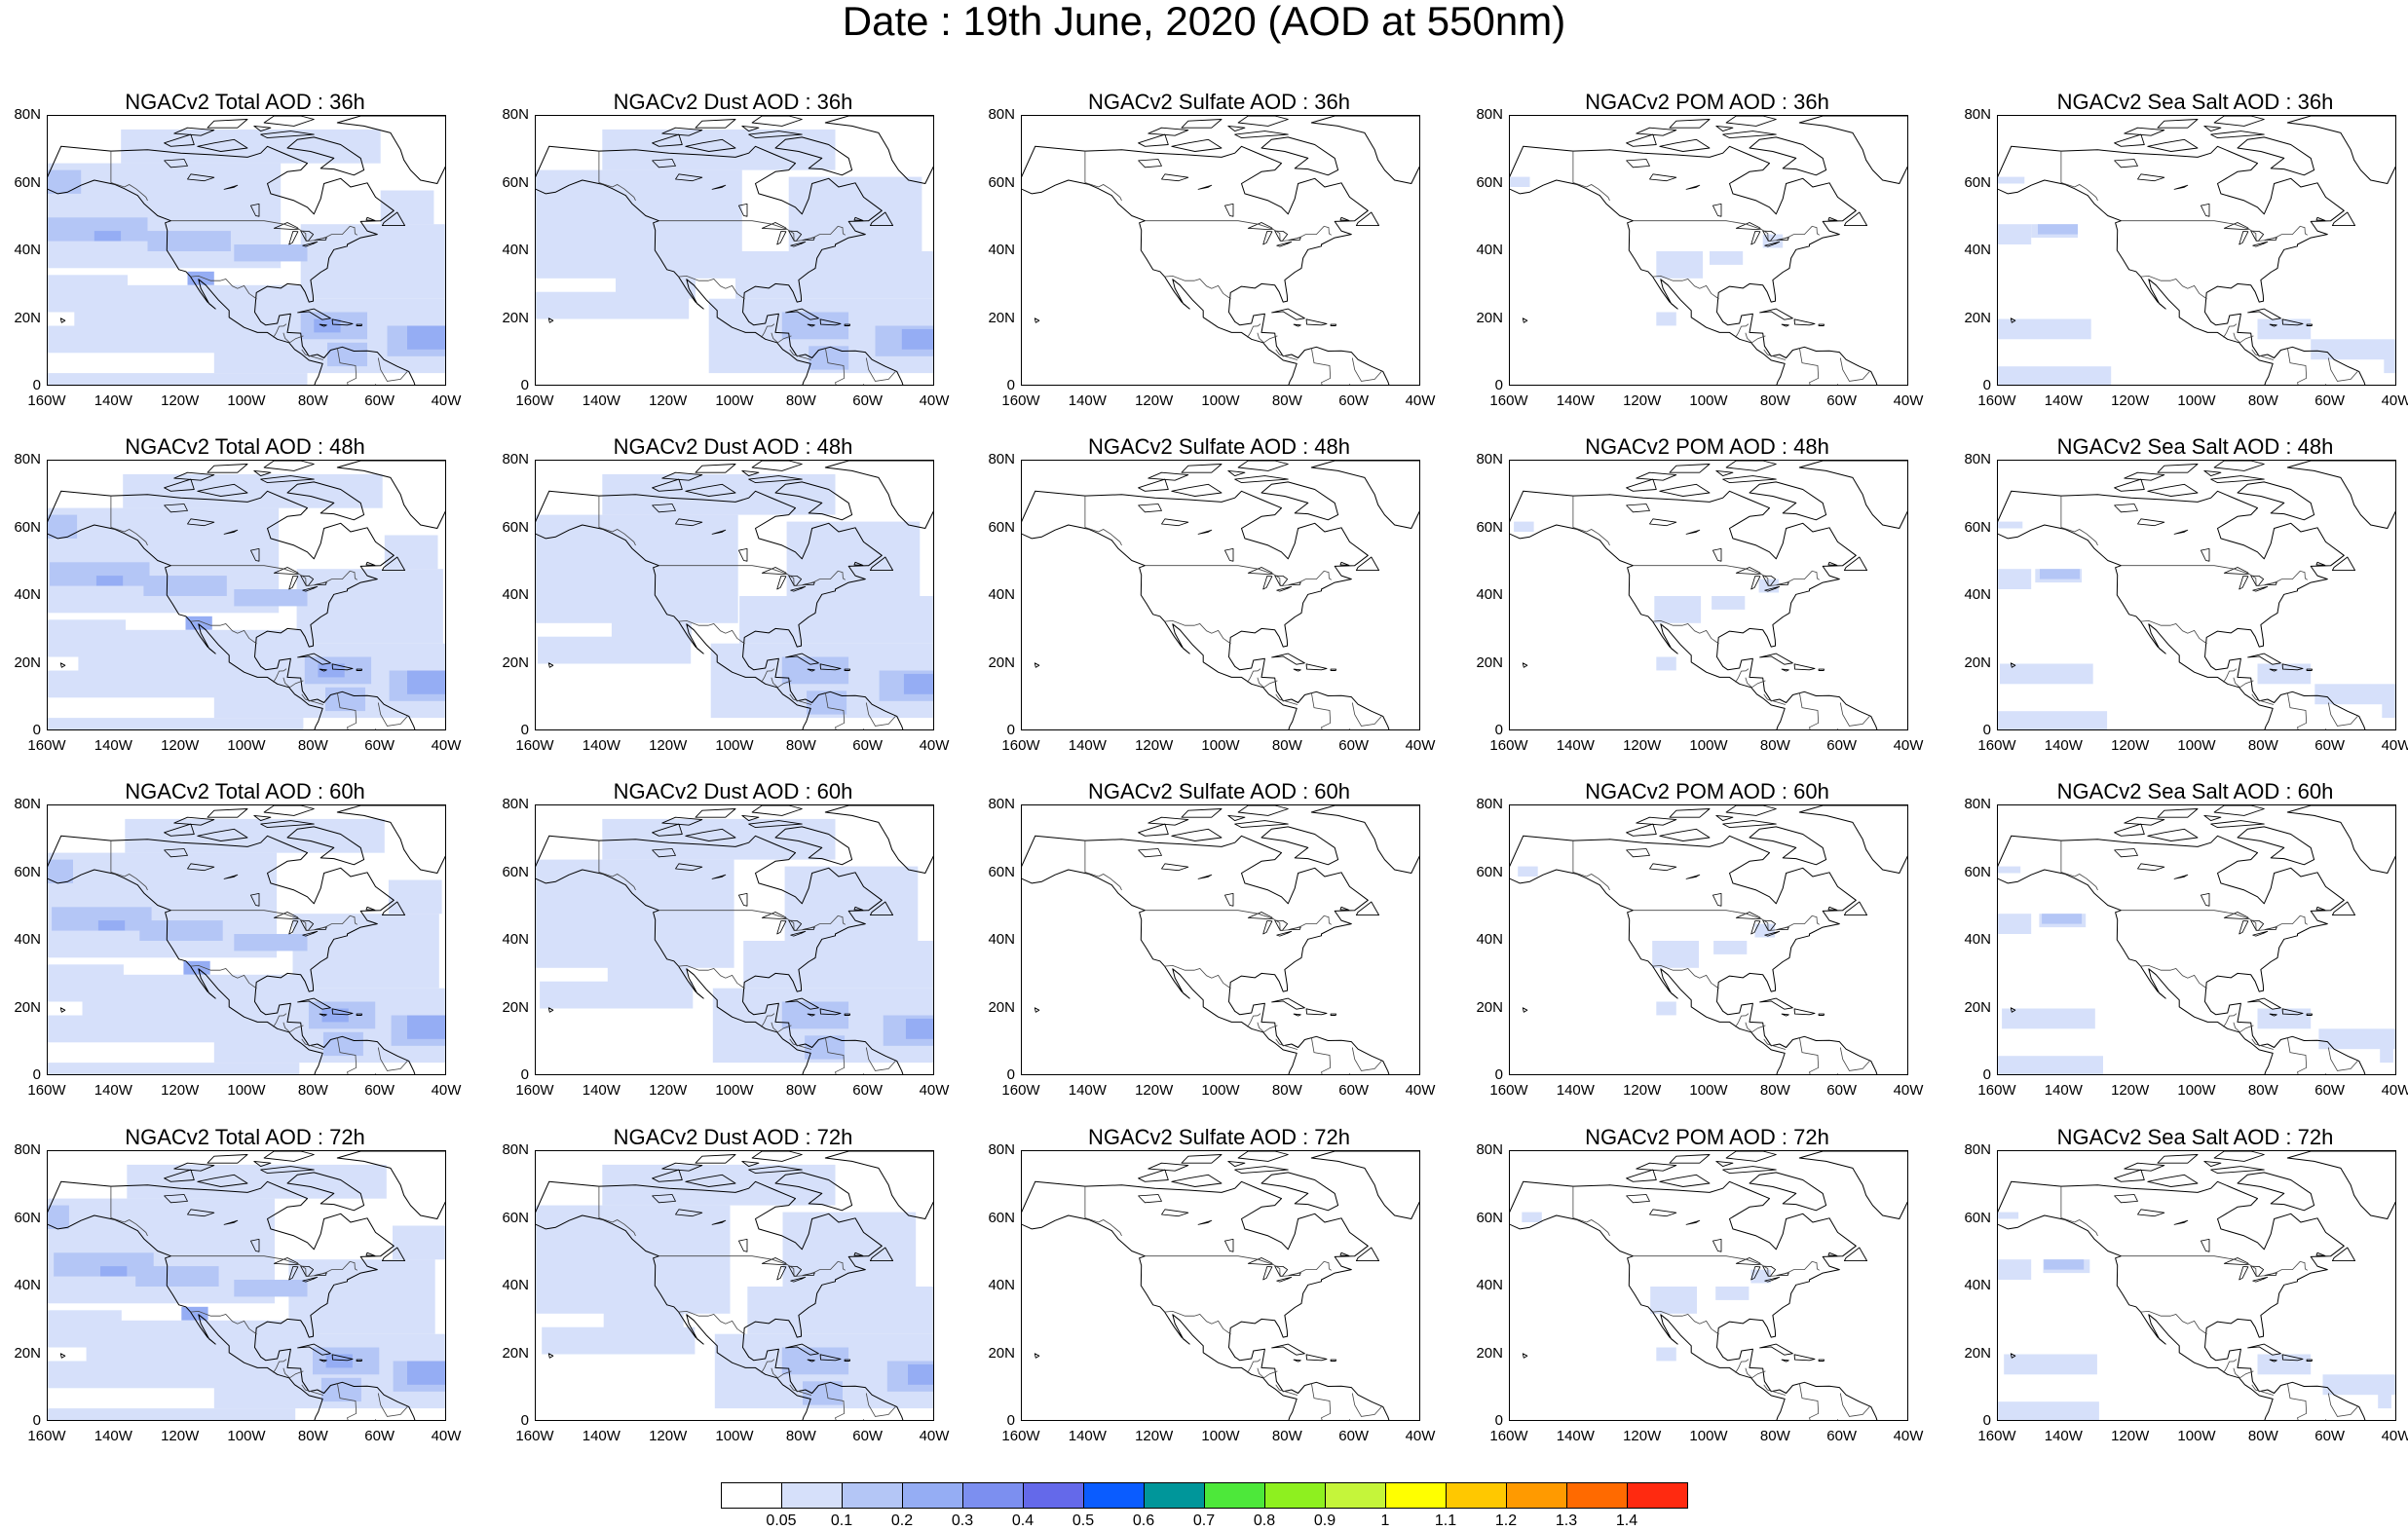  I want to click on x-tick-label: 80W, so click(1286, 1436).